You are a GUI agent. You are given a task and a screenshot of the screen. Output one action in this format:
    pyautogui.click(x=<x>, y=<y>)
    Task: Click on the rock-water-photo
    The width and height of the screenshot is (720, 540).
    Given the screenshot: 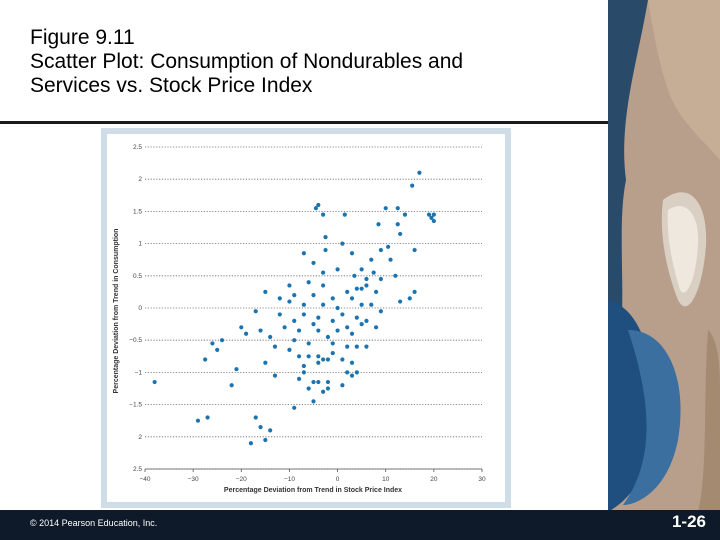 What is the action you would take?
    pyautogui.click(x=664, y=256)
    